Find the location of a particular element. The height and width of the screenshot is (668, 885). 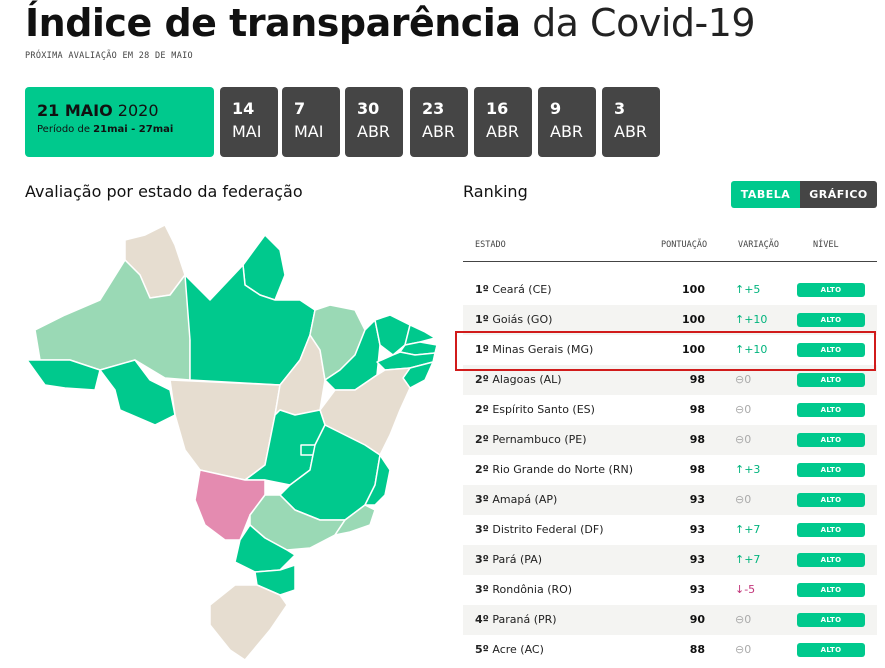

state-ms is located at coordinates (230, 505).